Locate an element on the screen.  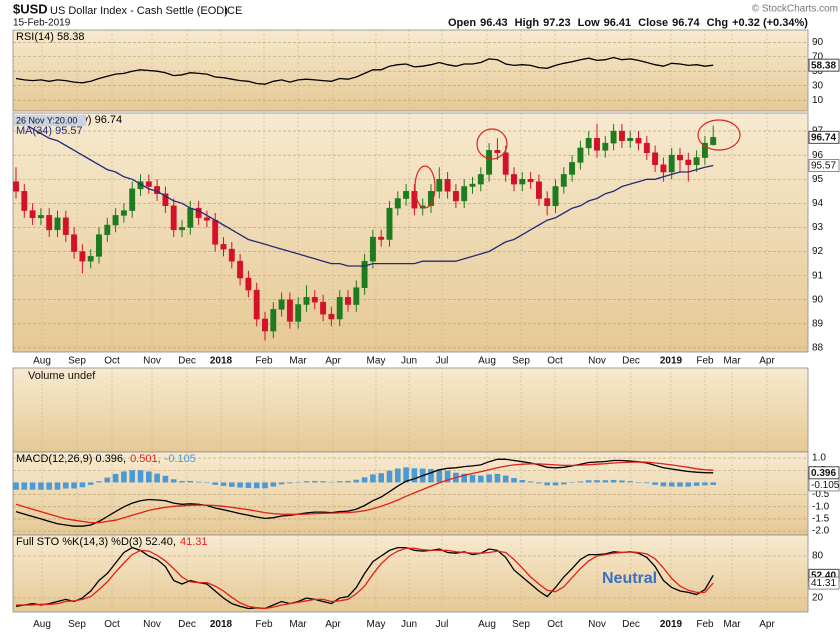
y-tick-label: 88 is located at coordinates (818, 348).